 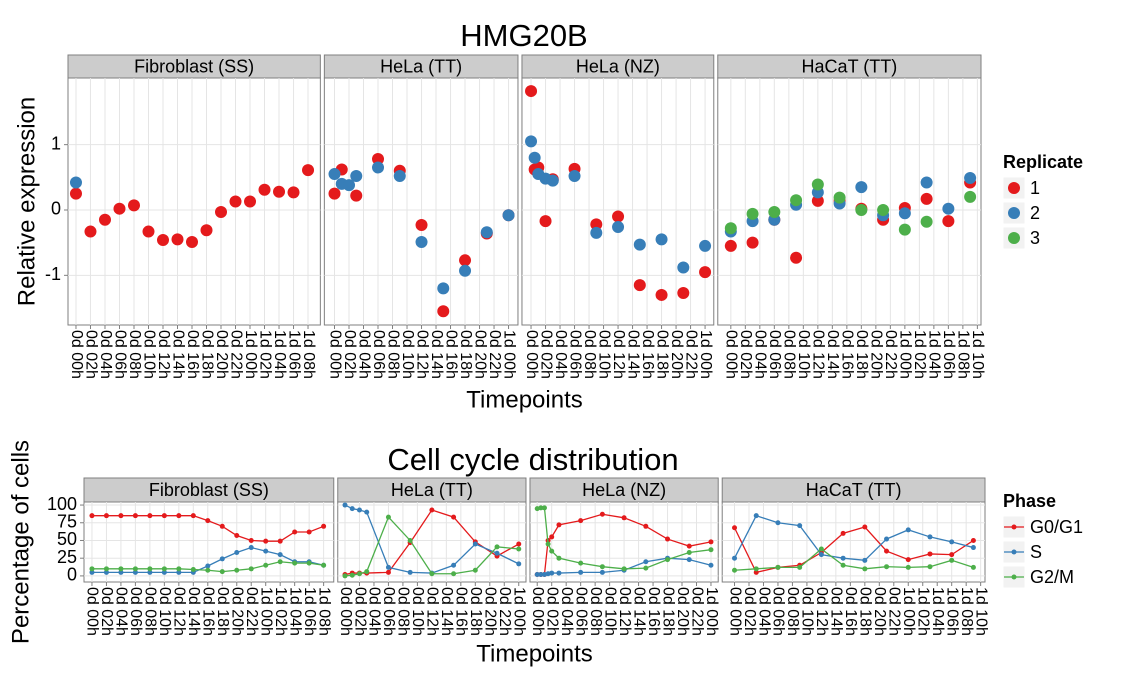 What do you see at coordinates (121, 611) in the screenshot?
I see `x-tick-label: 0d 04h` at bounding box center [121, 611].